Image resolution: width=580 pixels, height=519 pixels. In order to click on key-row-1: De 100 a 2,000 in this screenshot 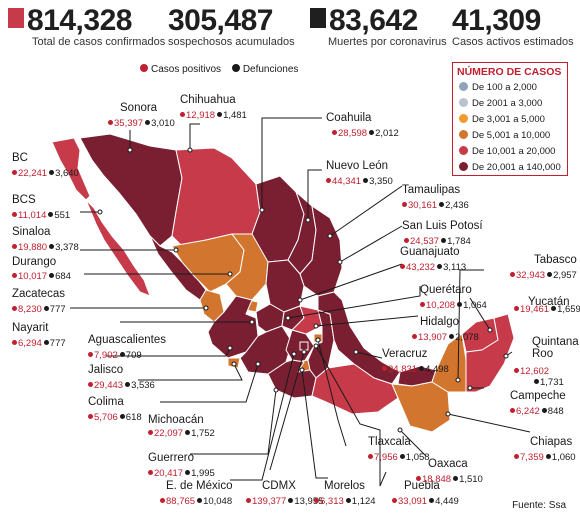, I will do `click(510, 88)`.